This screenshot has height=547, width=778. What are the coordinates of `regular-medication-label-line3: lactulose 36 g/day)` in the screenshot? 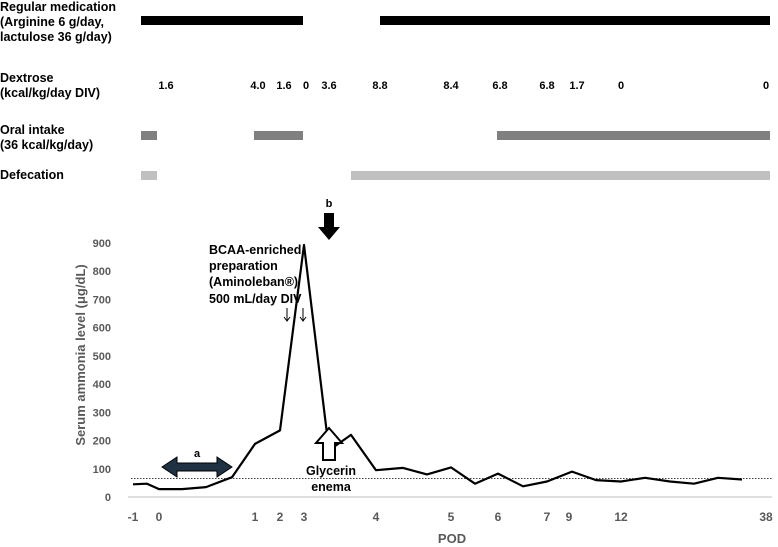 It's located at (56, 37).